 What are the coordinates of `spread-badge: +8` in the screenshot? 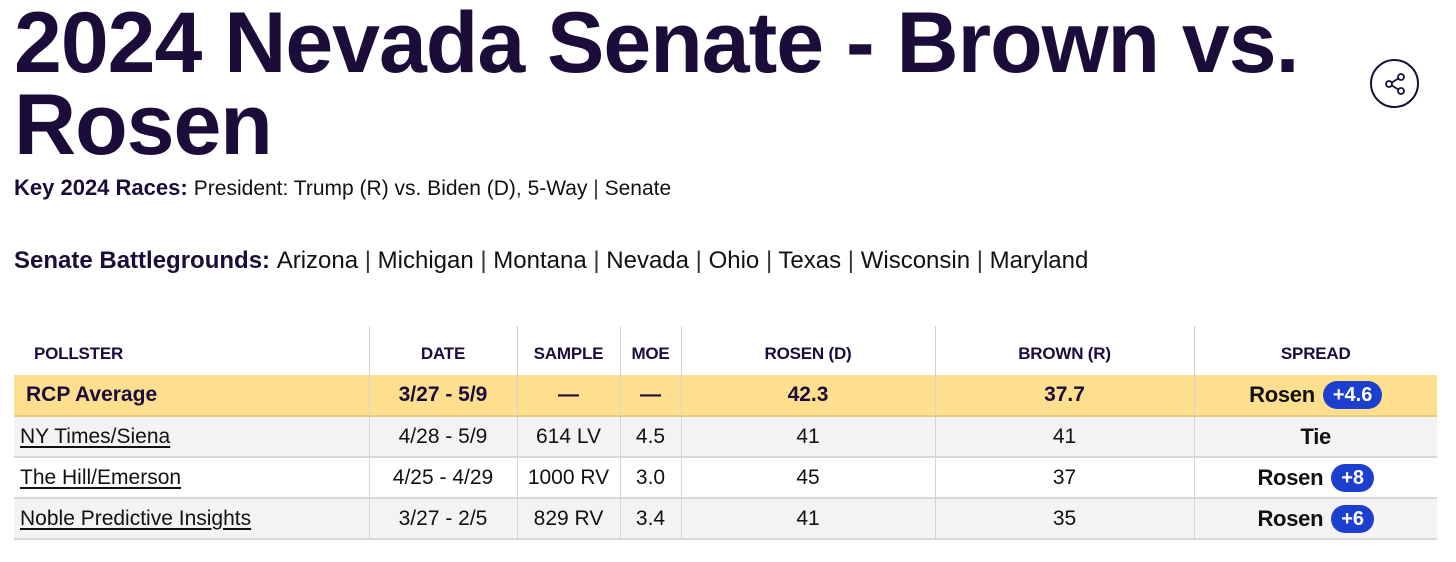 It's located at (1353, 477).